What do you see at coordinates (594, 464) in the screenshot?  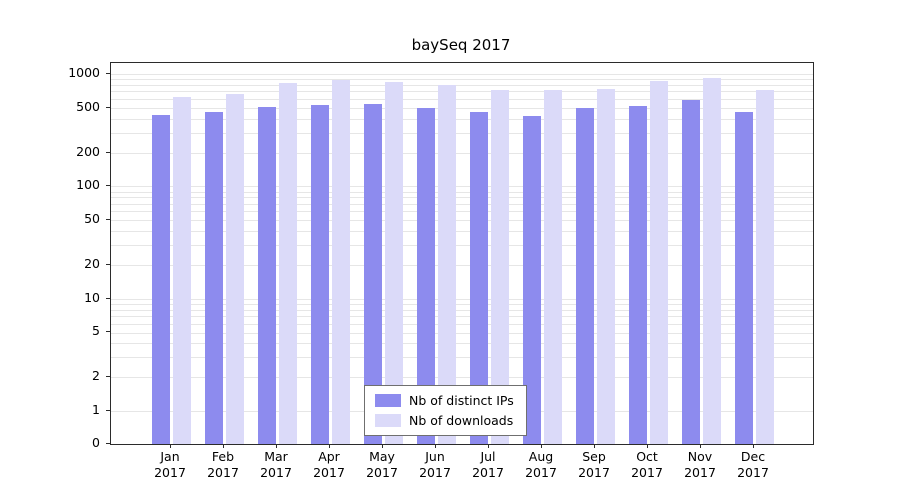 I see `x-axis-label-sep: Sep 2017` at bounding box center [594, 464].